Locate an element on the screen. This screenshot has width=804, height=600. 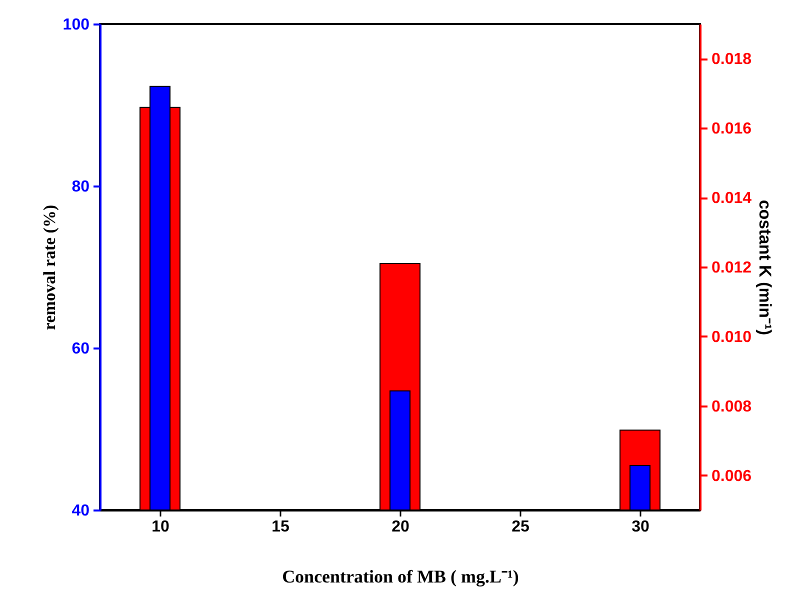
y-axis-title: removal rate (%) is located at coordinates (49, 267).